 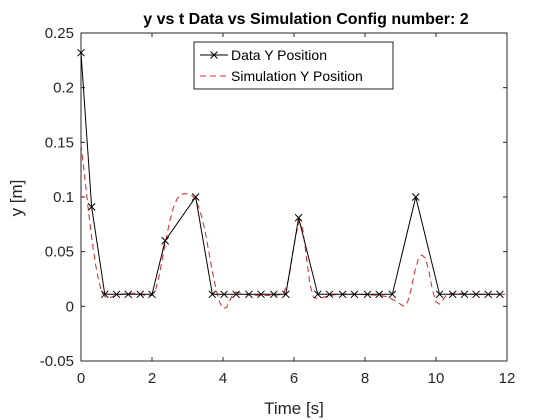 I want to click on legend-box, so click(x=293, y=65).